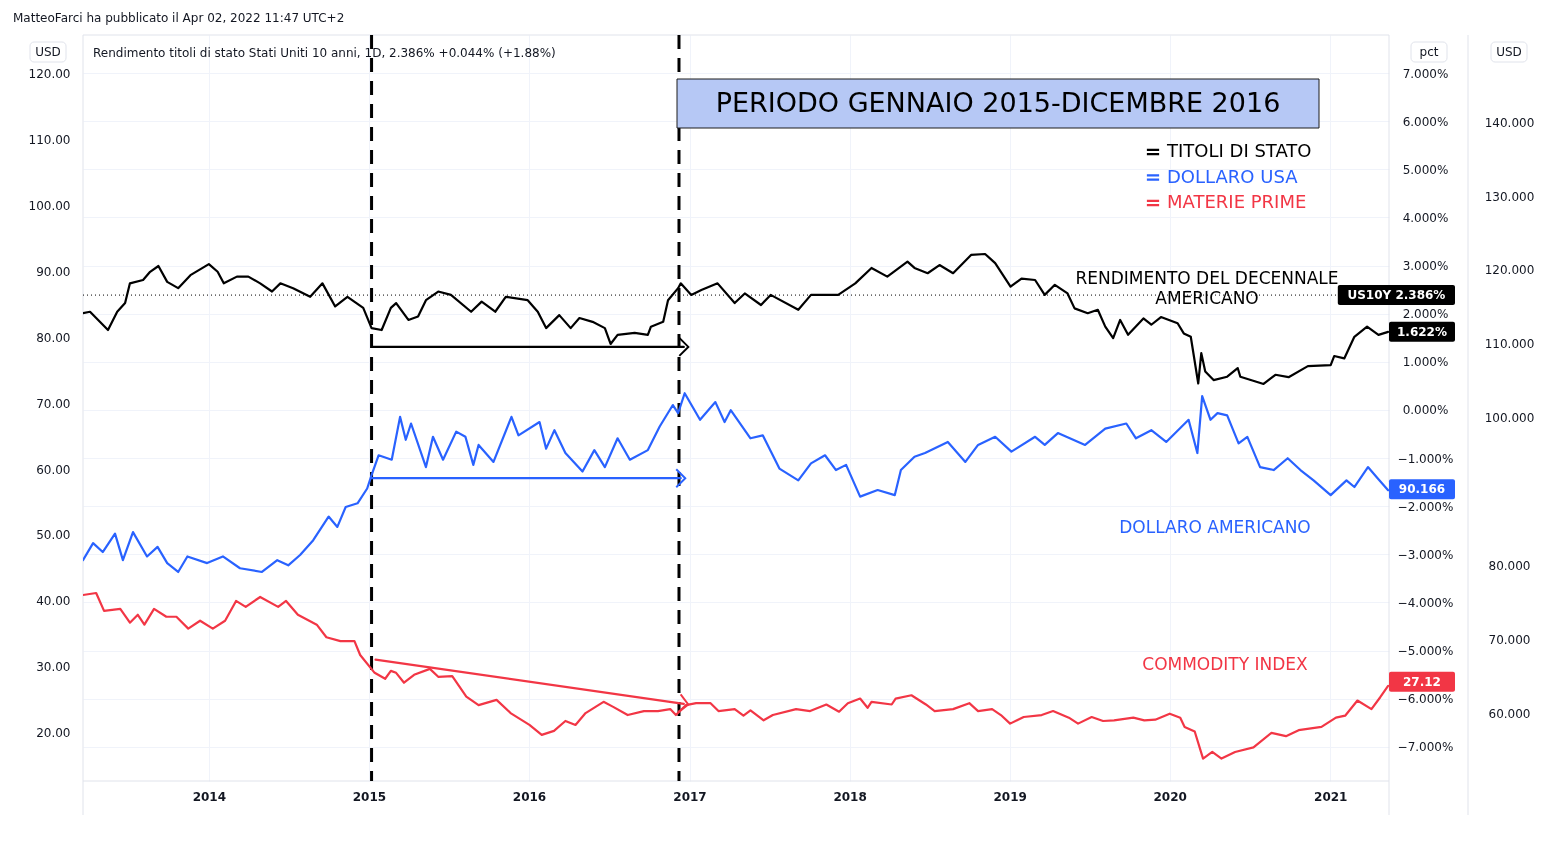  I want to click on y3-tick-label: 130.000, so click(1509, 196).